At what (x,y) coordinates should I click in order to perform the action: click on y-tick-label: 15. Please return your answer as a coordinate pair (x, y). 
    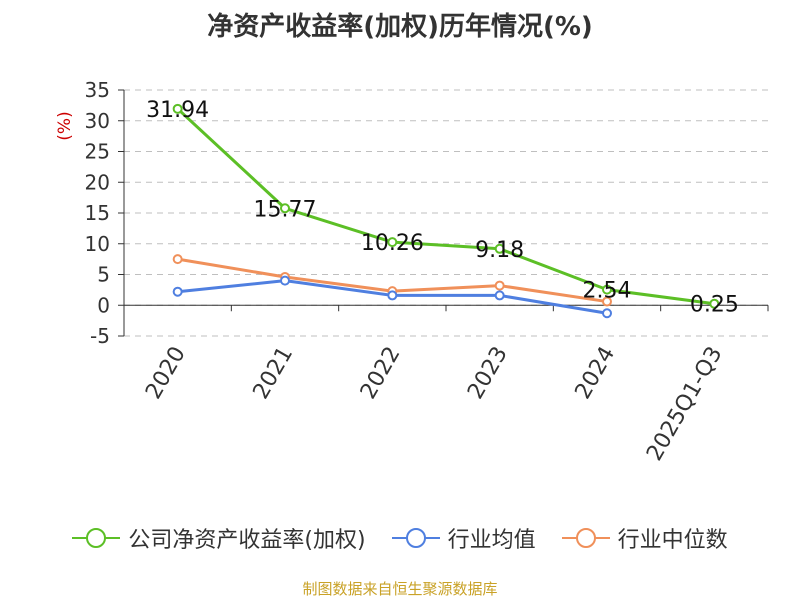
    Looking at the image, I should click on (97, 213).